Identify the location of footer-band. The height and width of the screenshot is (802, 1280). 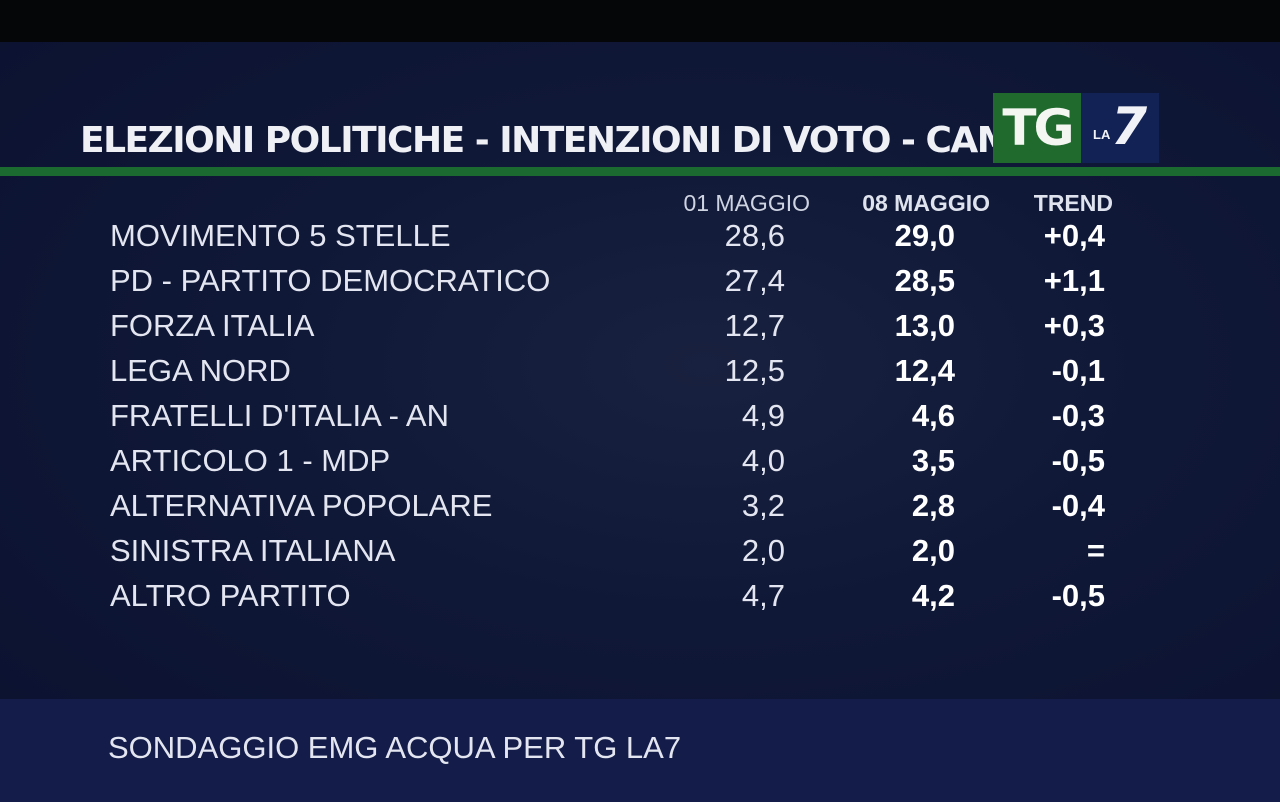
(640, 750).